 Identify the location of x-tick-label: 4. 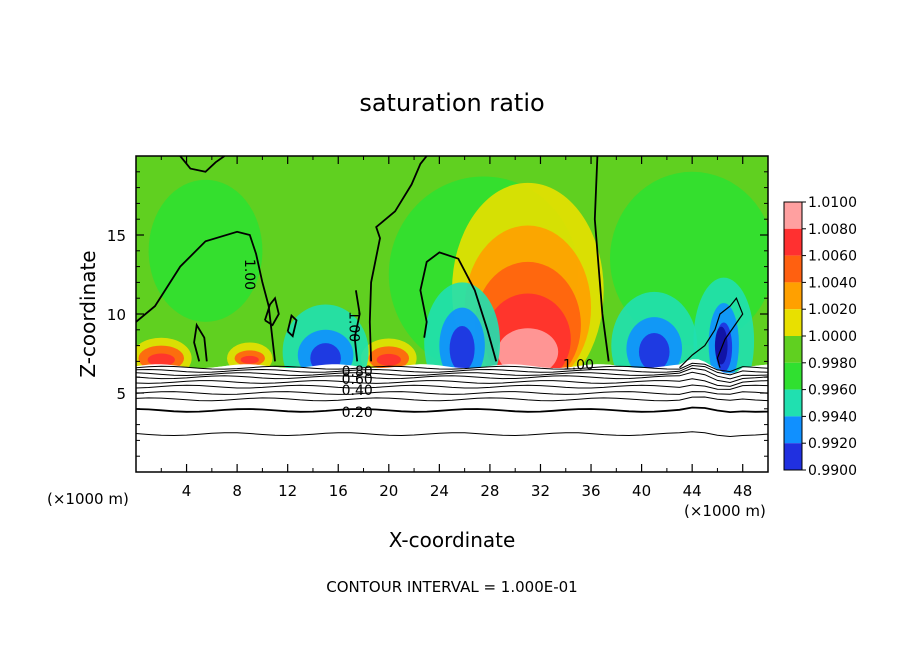
(187, 491).